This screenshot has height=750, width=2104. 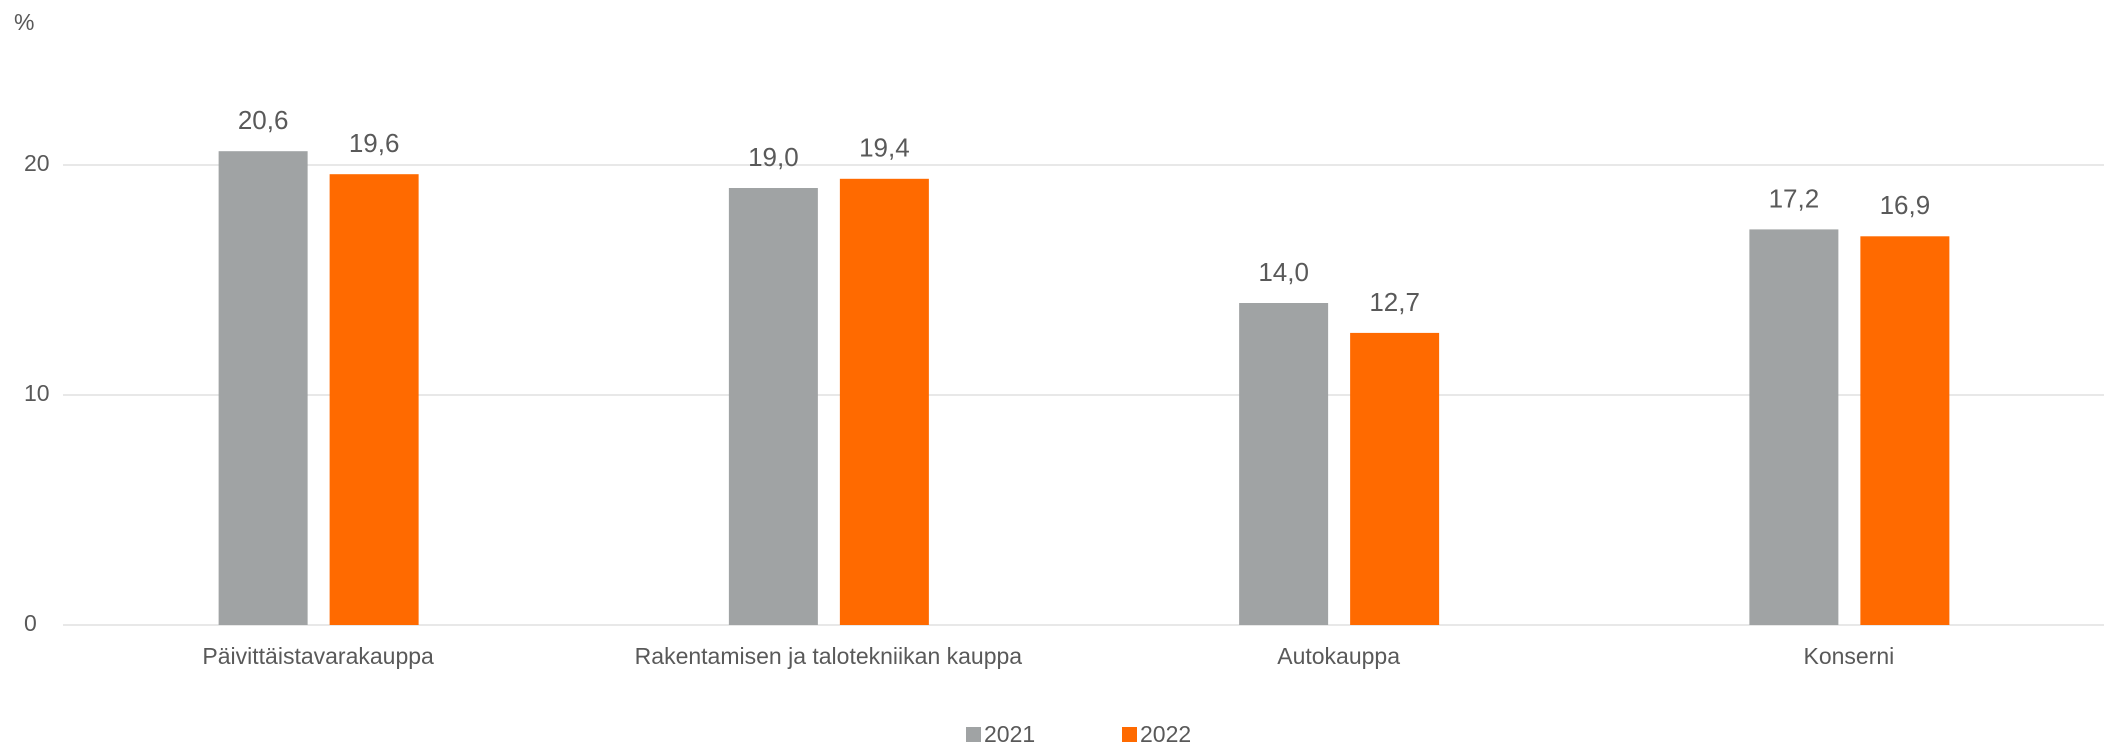 I want to click on x-tick-label: Autokauppa, so click(x=1338, y=656).